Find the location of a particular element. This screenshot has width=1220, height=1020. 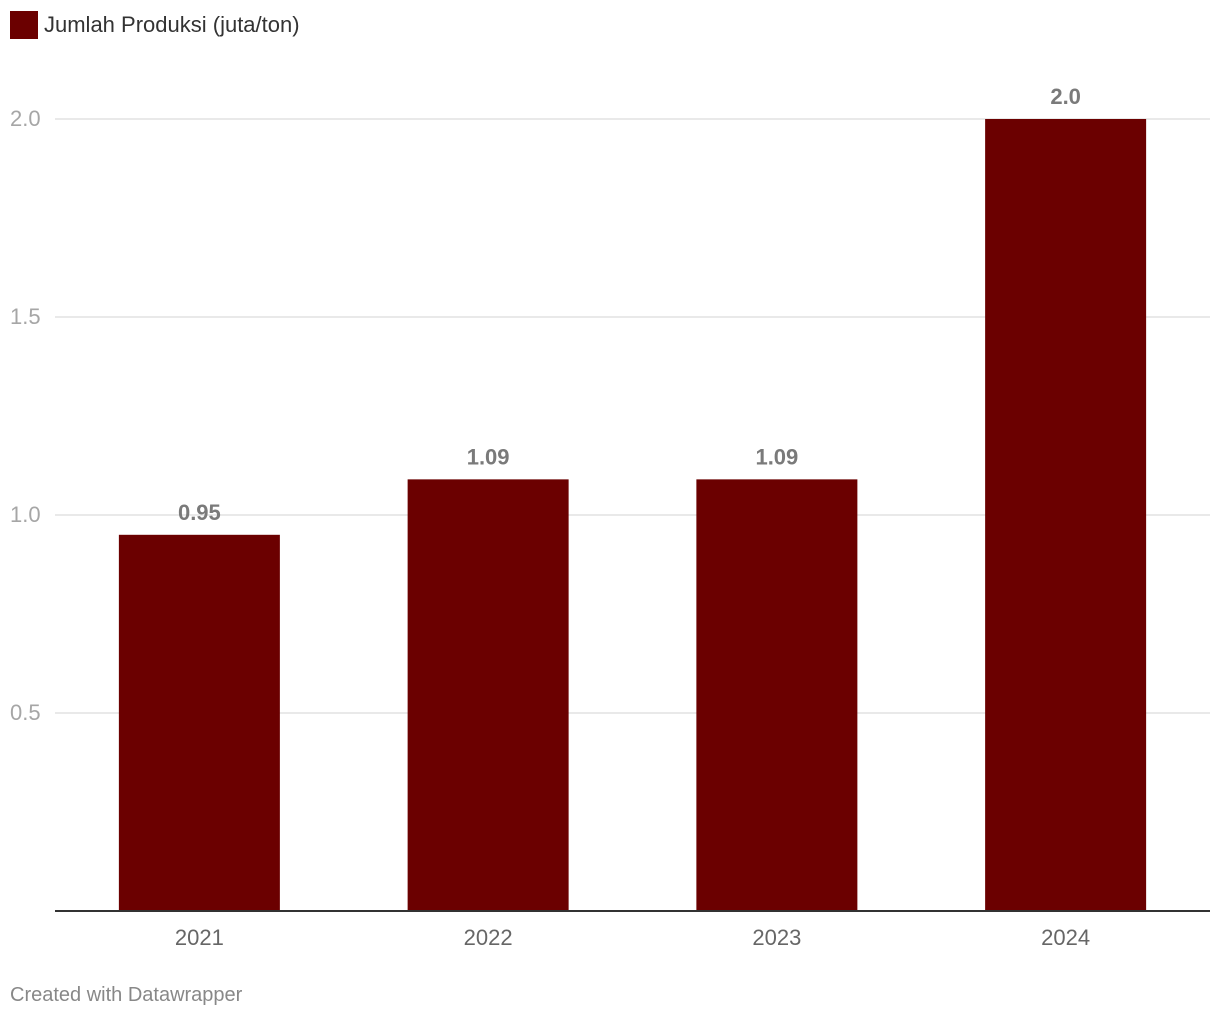

x-tick-label: 2021 is located at coordinates (199, 937).